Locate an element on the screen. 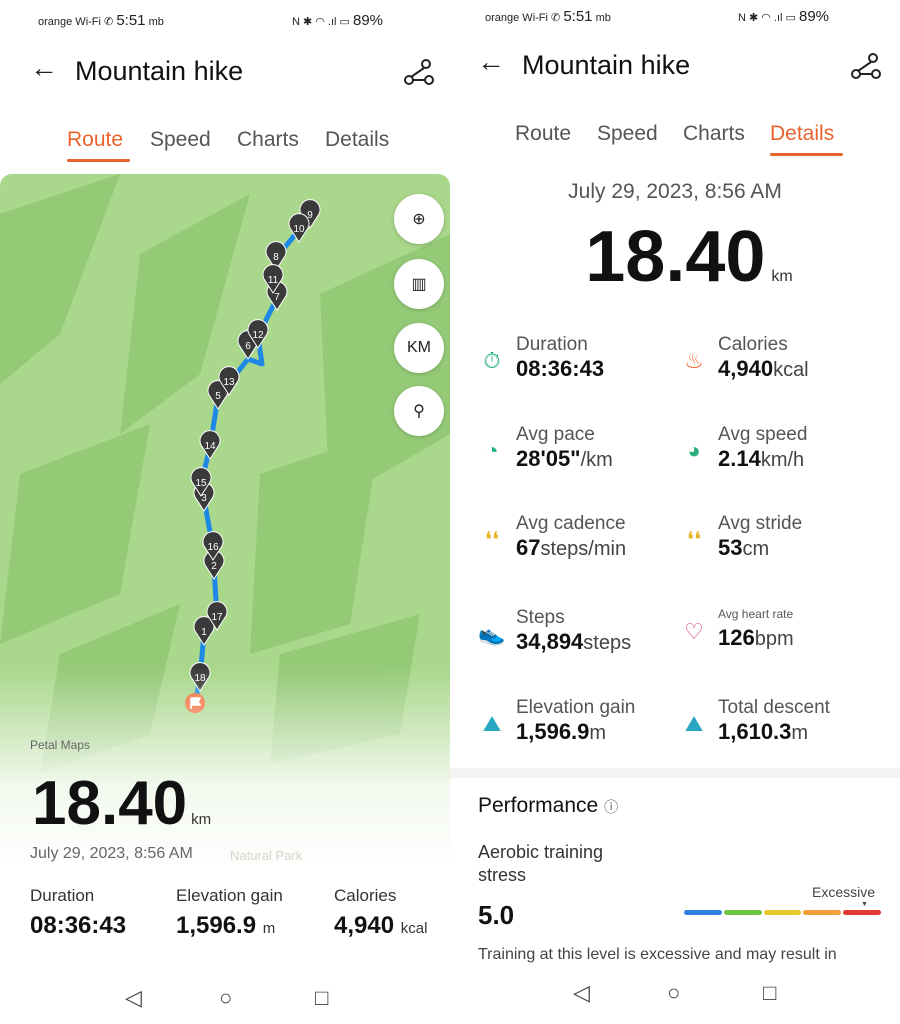  metric-value: 67 is located at coordinates (528, 547).